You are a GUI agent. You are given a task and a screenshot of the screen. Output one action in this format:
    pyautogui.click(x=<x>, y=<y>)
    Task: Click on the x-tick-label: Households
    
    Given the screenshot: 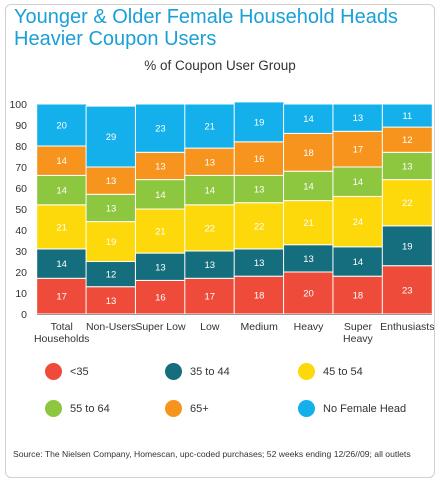 What is the action you would take?
    pyautogui.click(x=61, y=339)
    